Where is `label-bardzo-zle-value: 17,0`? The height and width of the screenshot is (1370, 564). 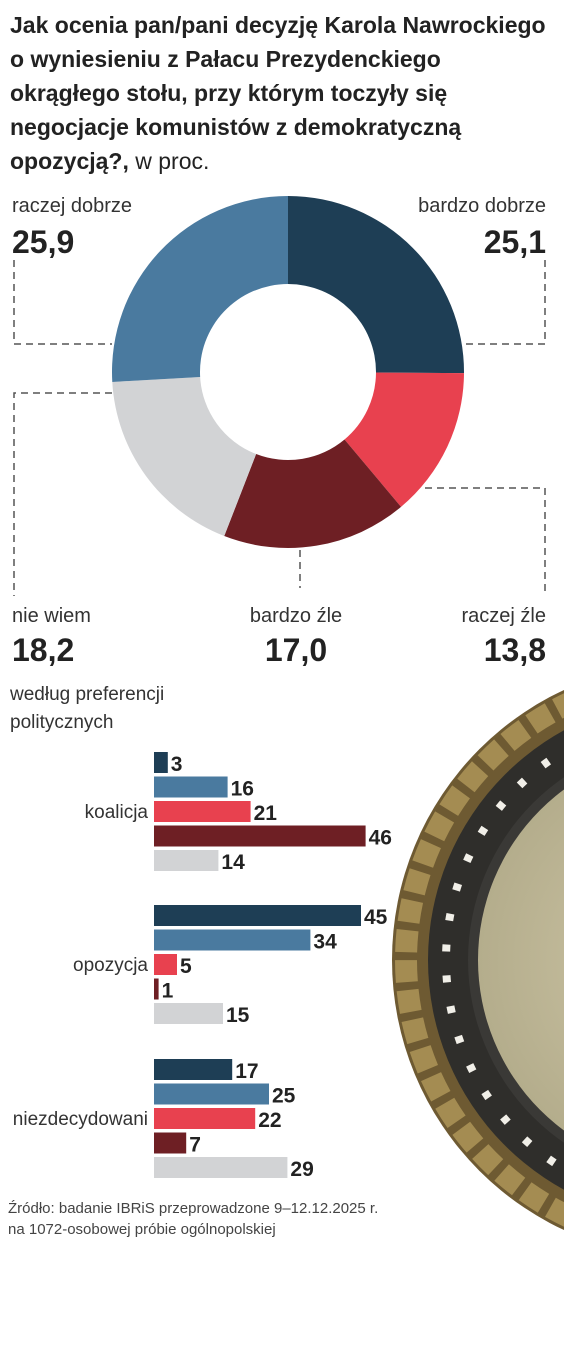 label-bardzo-zle-value: 17,0 is located at coordinates (296, 650).